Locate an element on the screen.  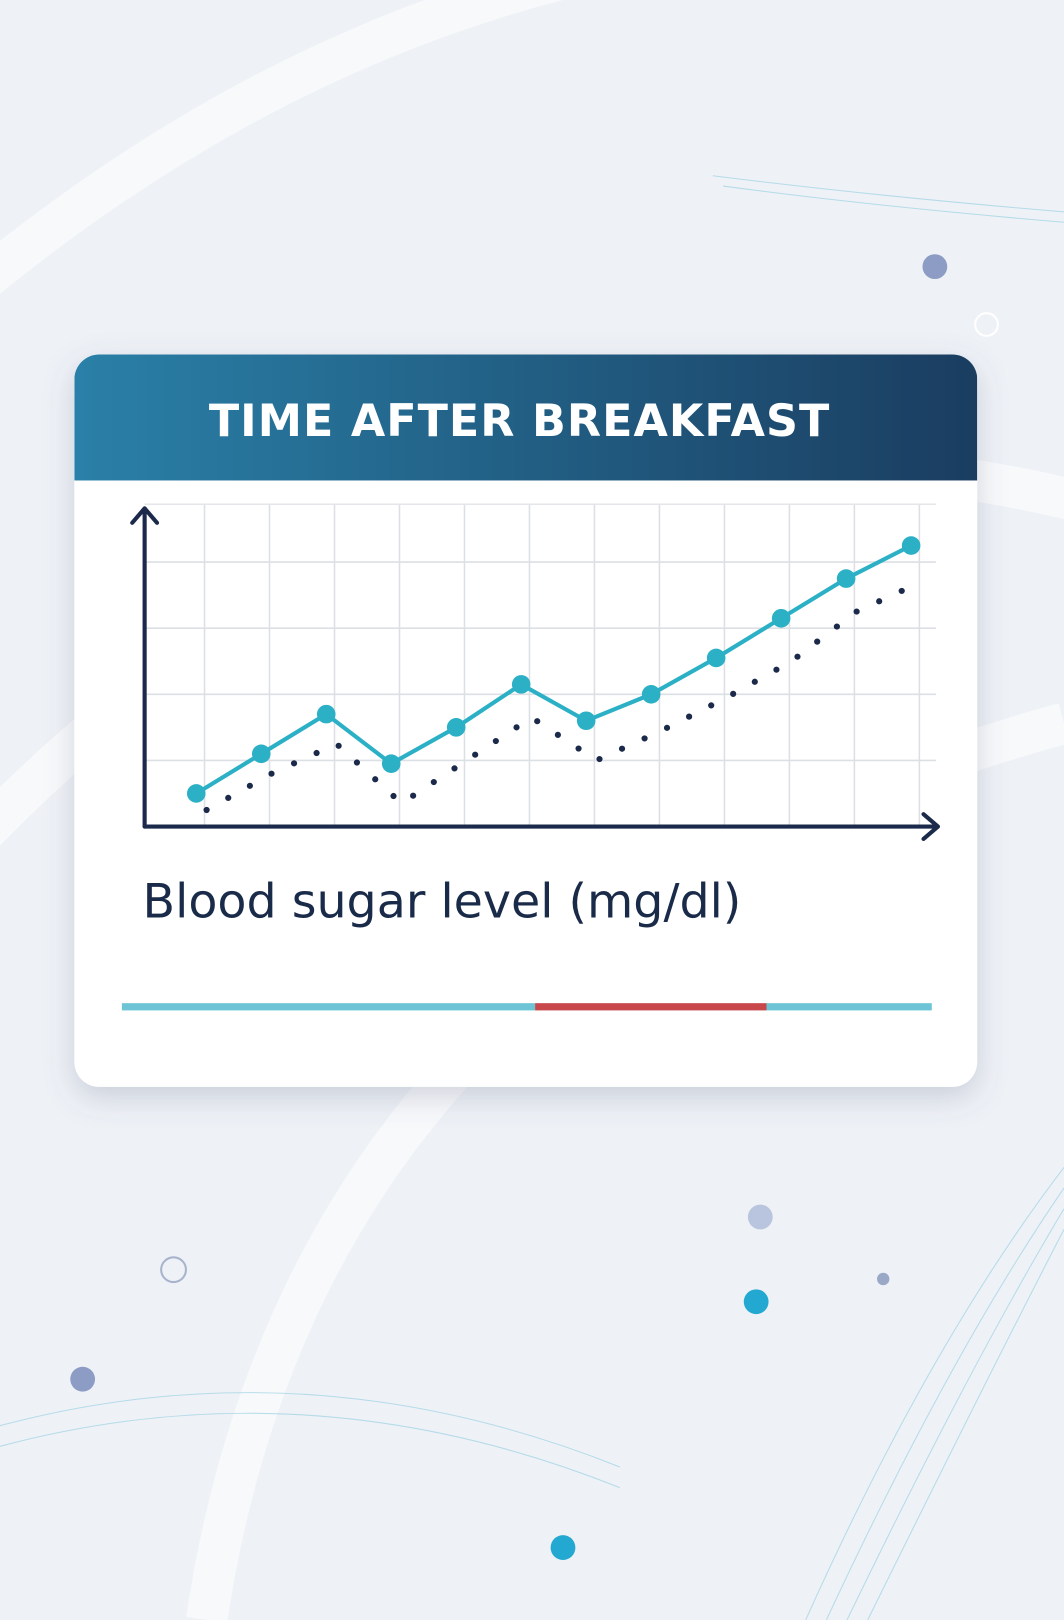
chart-title: TIME AFTER BREAKFAST is located at coordinates (519, 421).